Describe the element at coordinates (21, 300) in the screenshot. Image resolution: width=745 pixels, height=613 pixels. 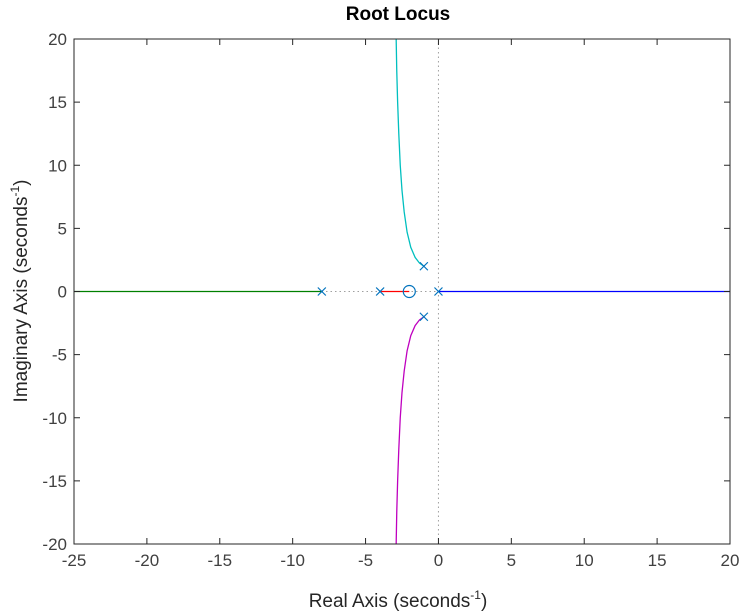
I see `y-axis-title-main: Imaginary Axis (seconds` at that location.